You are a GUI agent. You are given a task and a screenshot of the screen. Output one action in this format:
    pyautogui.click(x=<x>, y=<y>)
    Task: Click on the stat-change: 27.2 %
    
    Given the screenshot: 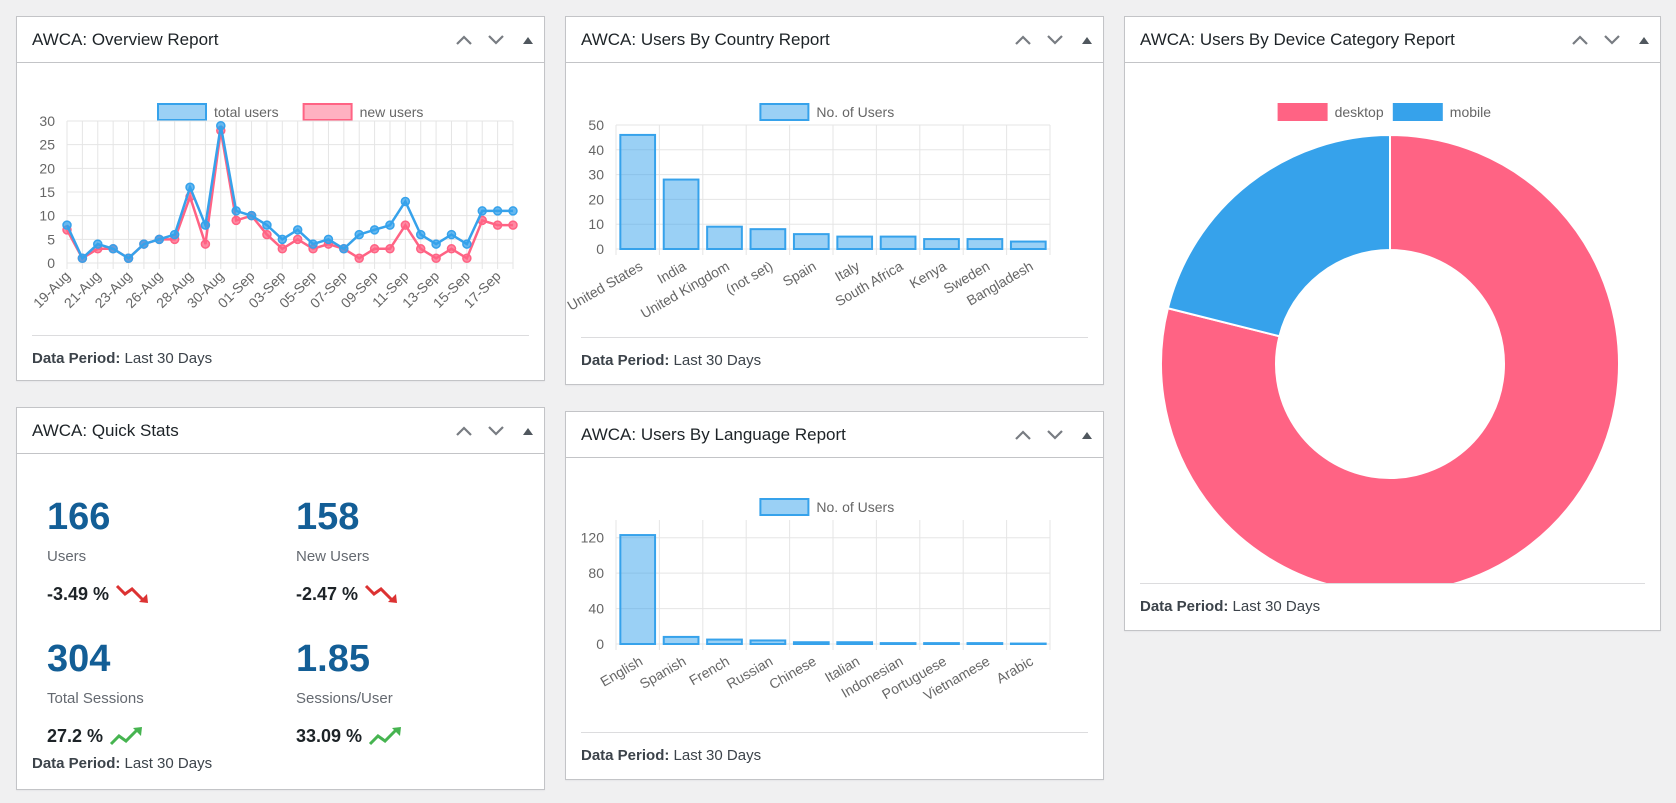 What is the action you would take?
    pyautogui.click(x=96, y=736)
    